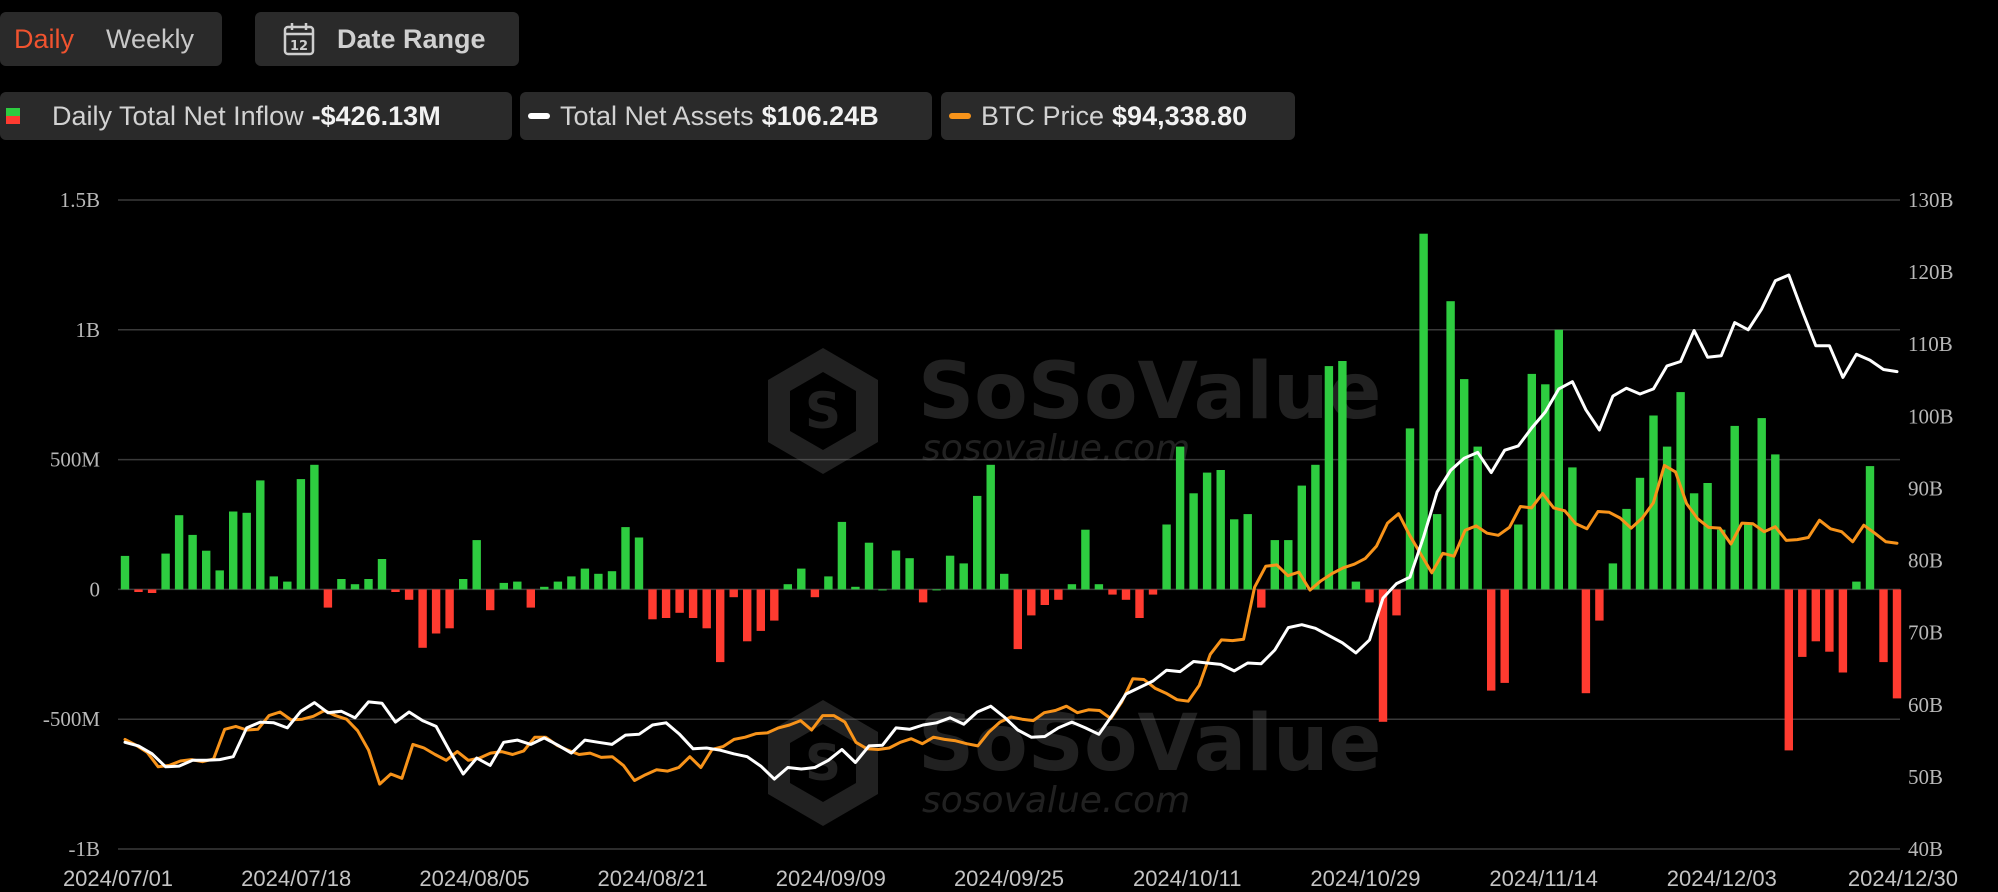 The height and width of the screenshot is (892, 1998). I want to click on x-tick-label: 2024/09/25, so click(1009, 878).